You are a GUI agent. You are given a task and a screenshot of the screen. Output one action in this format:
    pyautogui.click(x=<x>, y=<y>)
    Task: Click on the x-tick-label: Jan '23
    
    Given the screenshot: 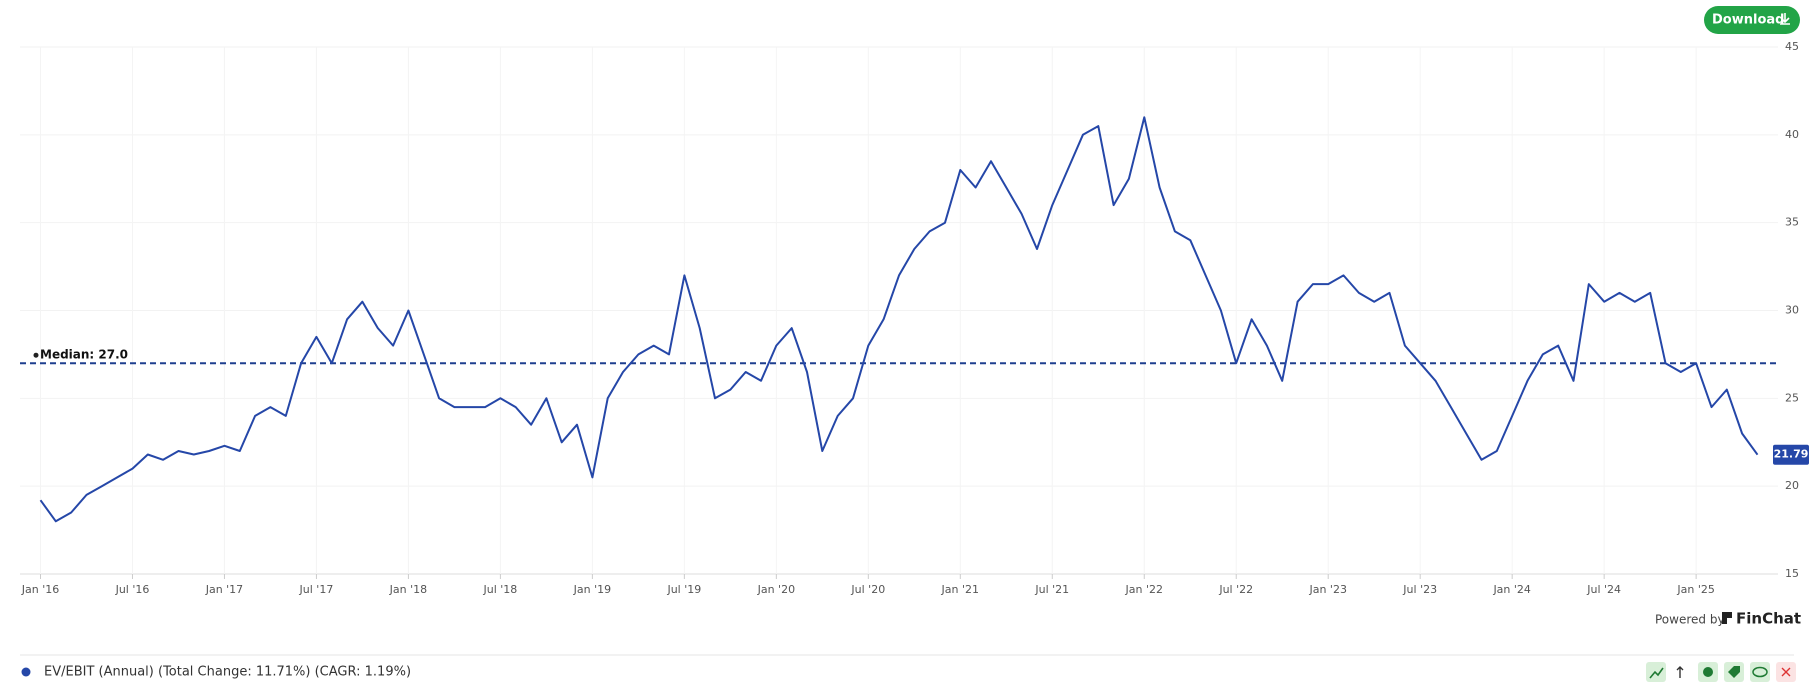 What is the action you would take?
    pyautogui.click(x=1327, y=589)
    